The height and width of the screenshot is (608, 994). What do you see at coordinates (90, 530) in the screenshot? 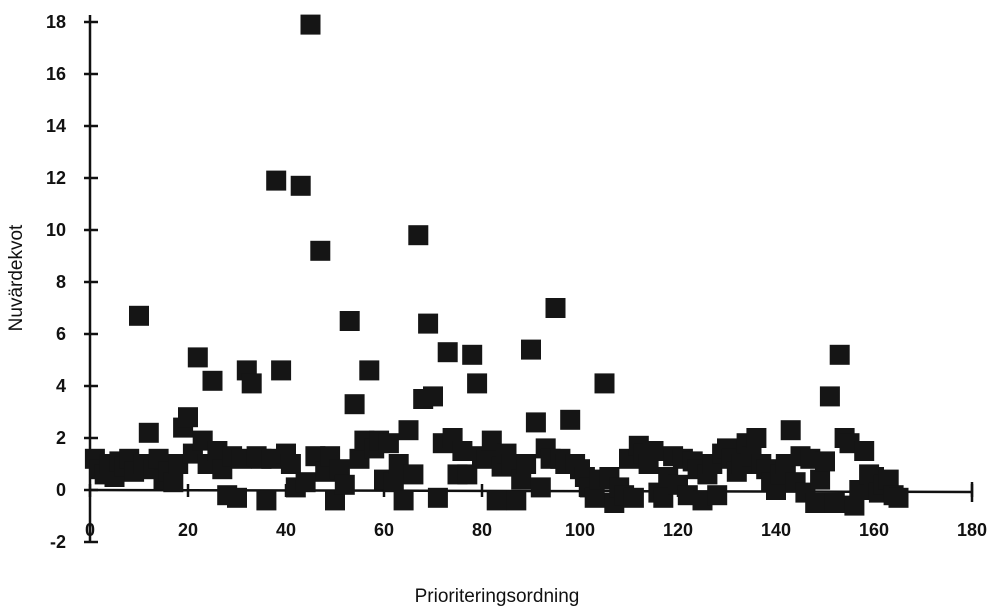
I see `x-tick-label: 0` at bounding box center [90, 530].